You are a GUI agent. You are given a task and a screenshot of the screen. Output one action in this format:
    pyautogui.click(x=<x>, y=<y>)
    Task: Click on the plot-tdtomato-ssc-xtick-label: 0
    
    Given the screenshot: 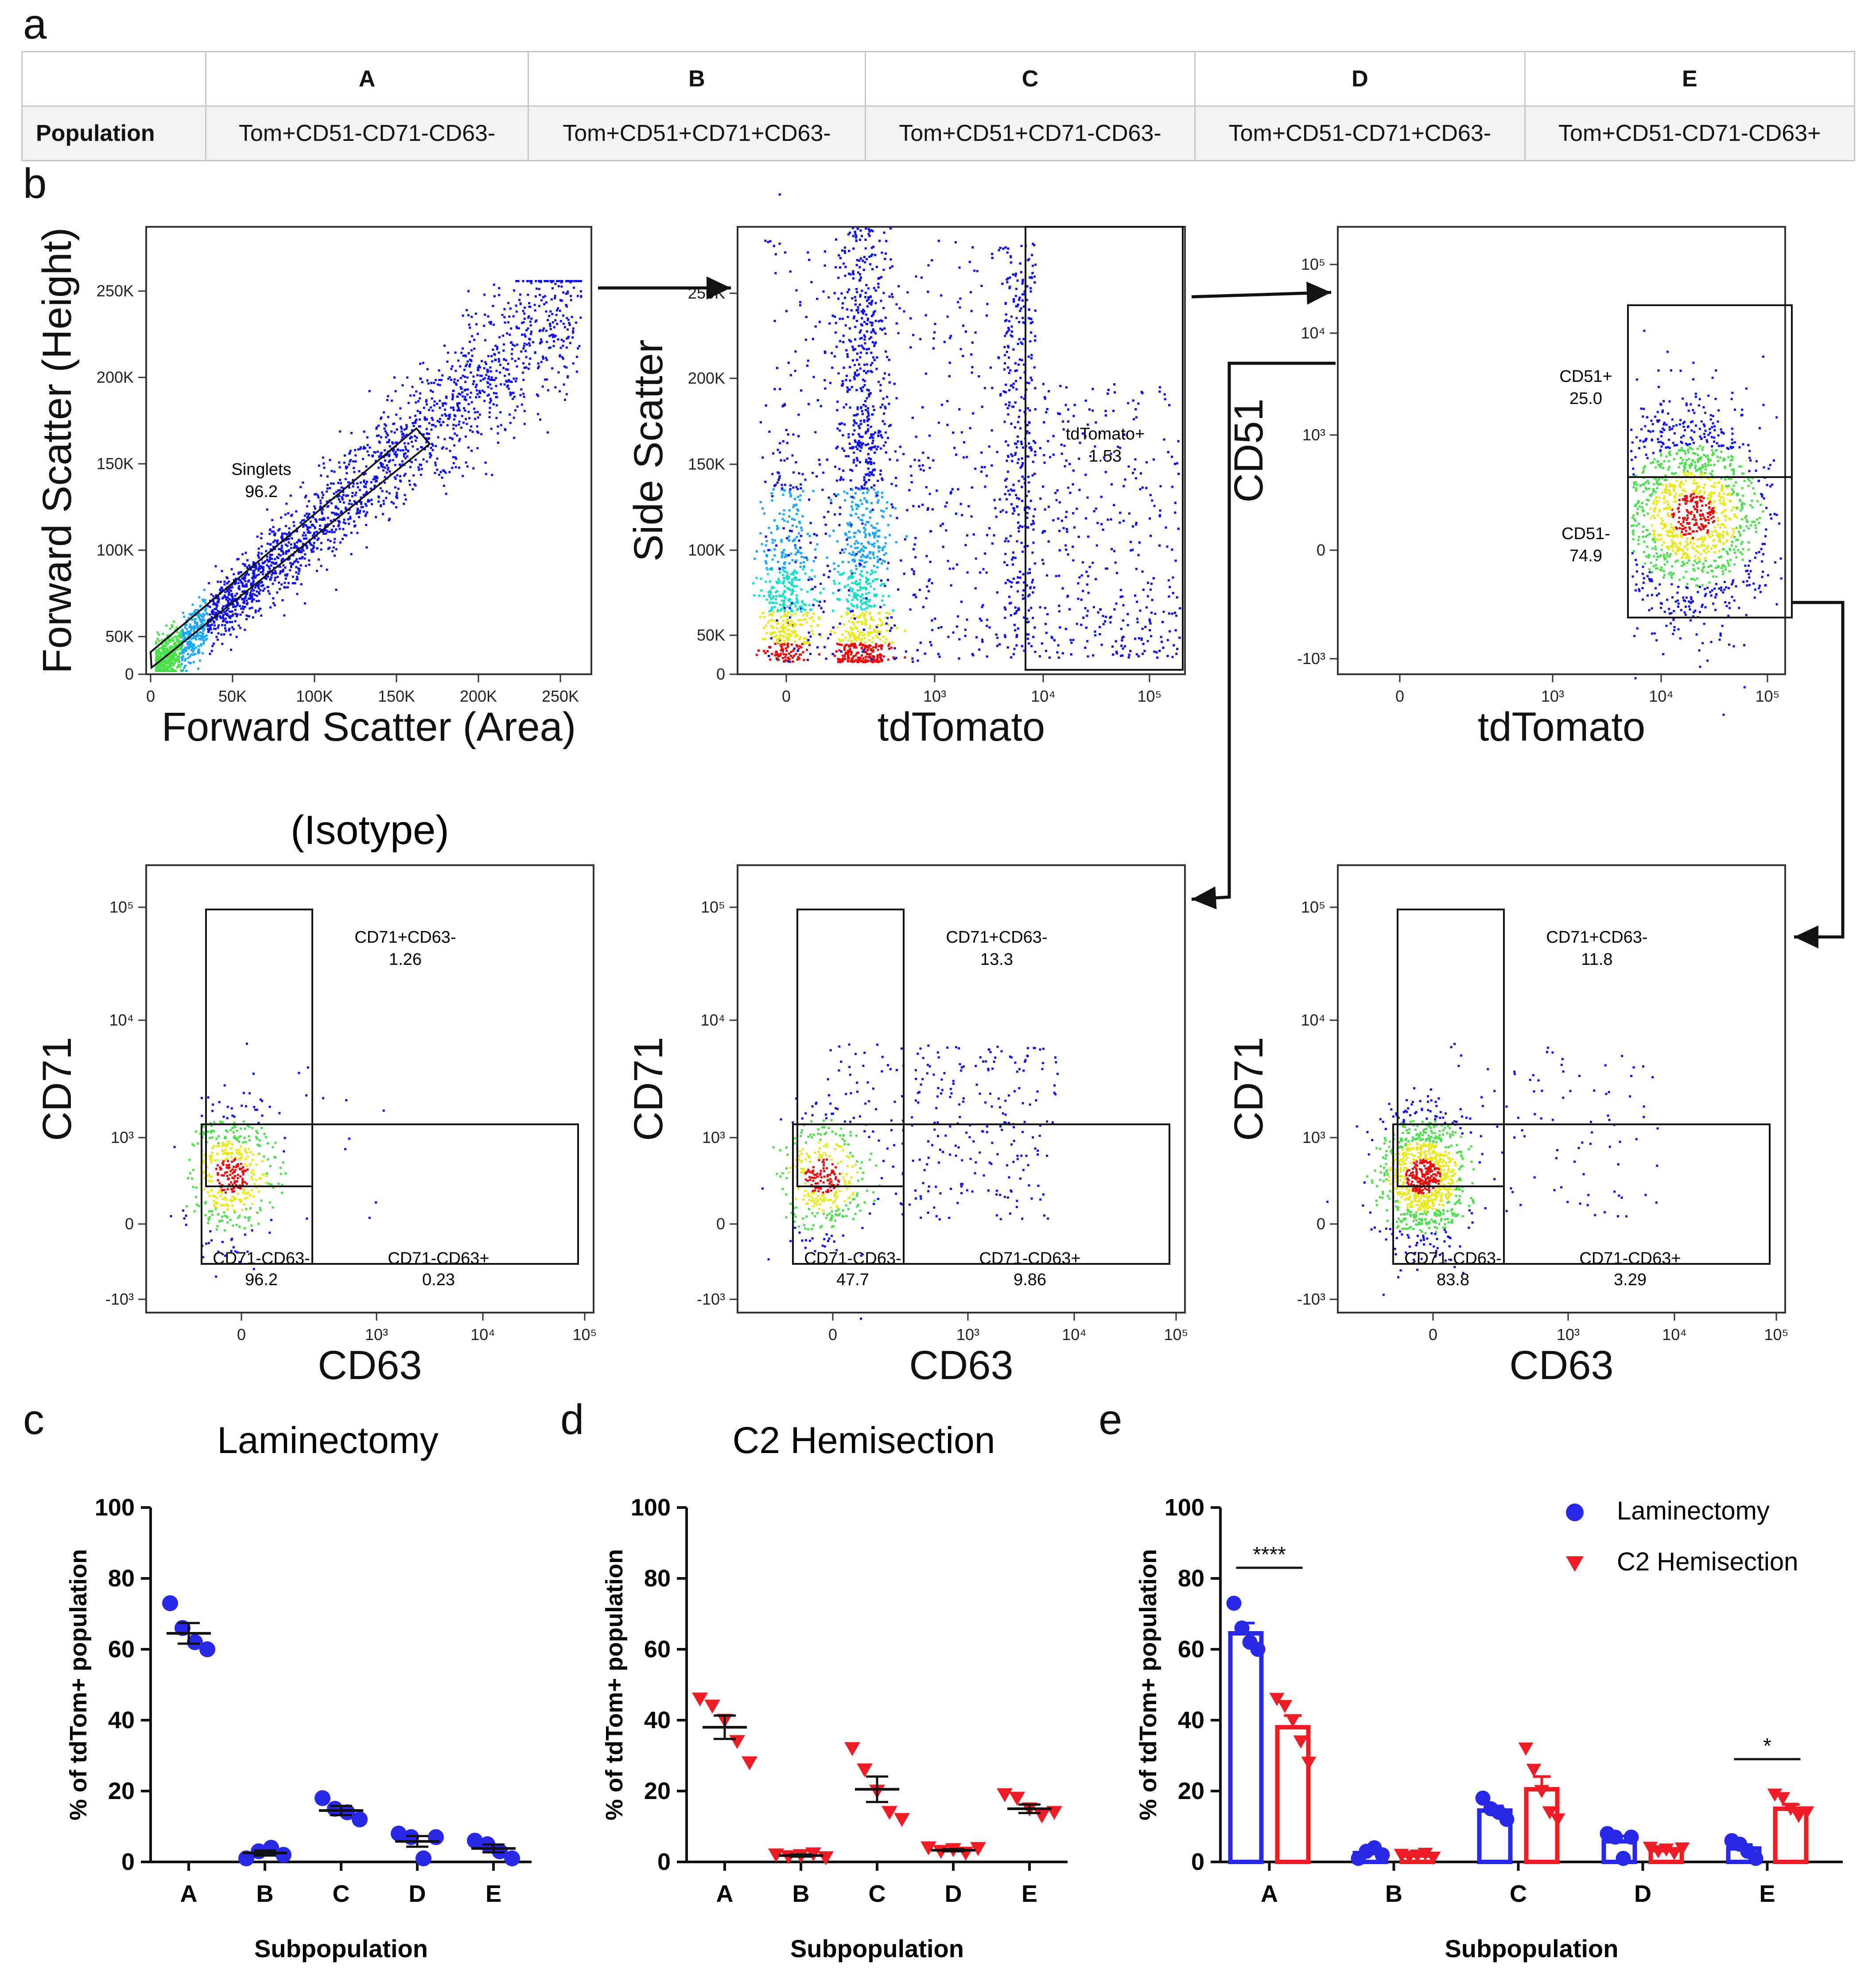 What is the action you would take?
    pyautogui.click(x=786, y=696)
    